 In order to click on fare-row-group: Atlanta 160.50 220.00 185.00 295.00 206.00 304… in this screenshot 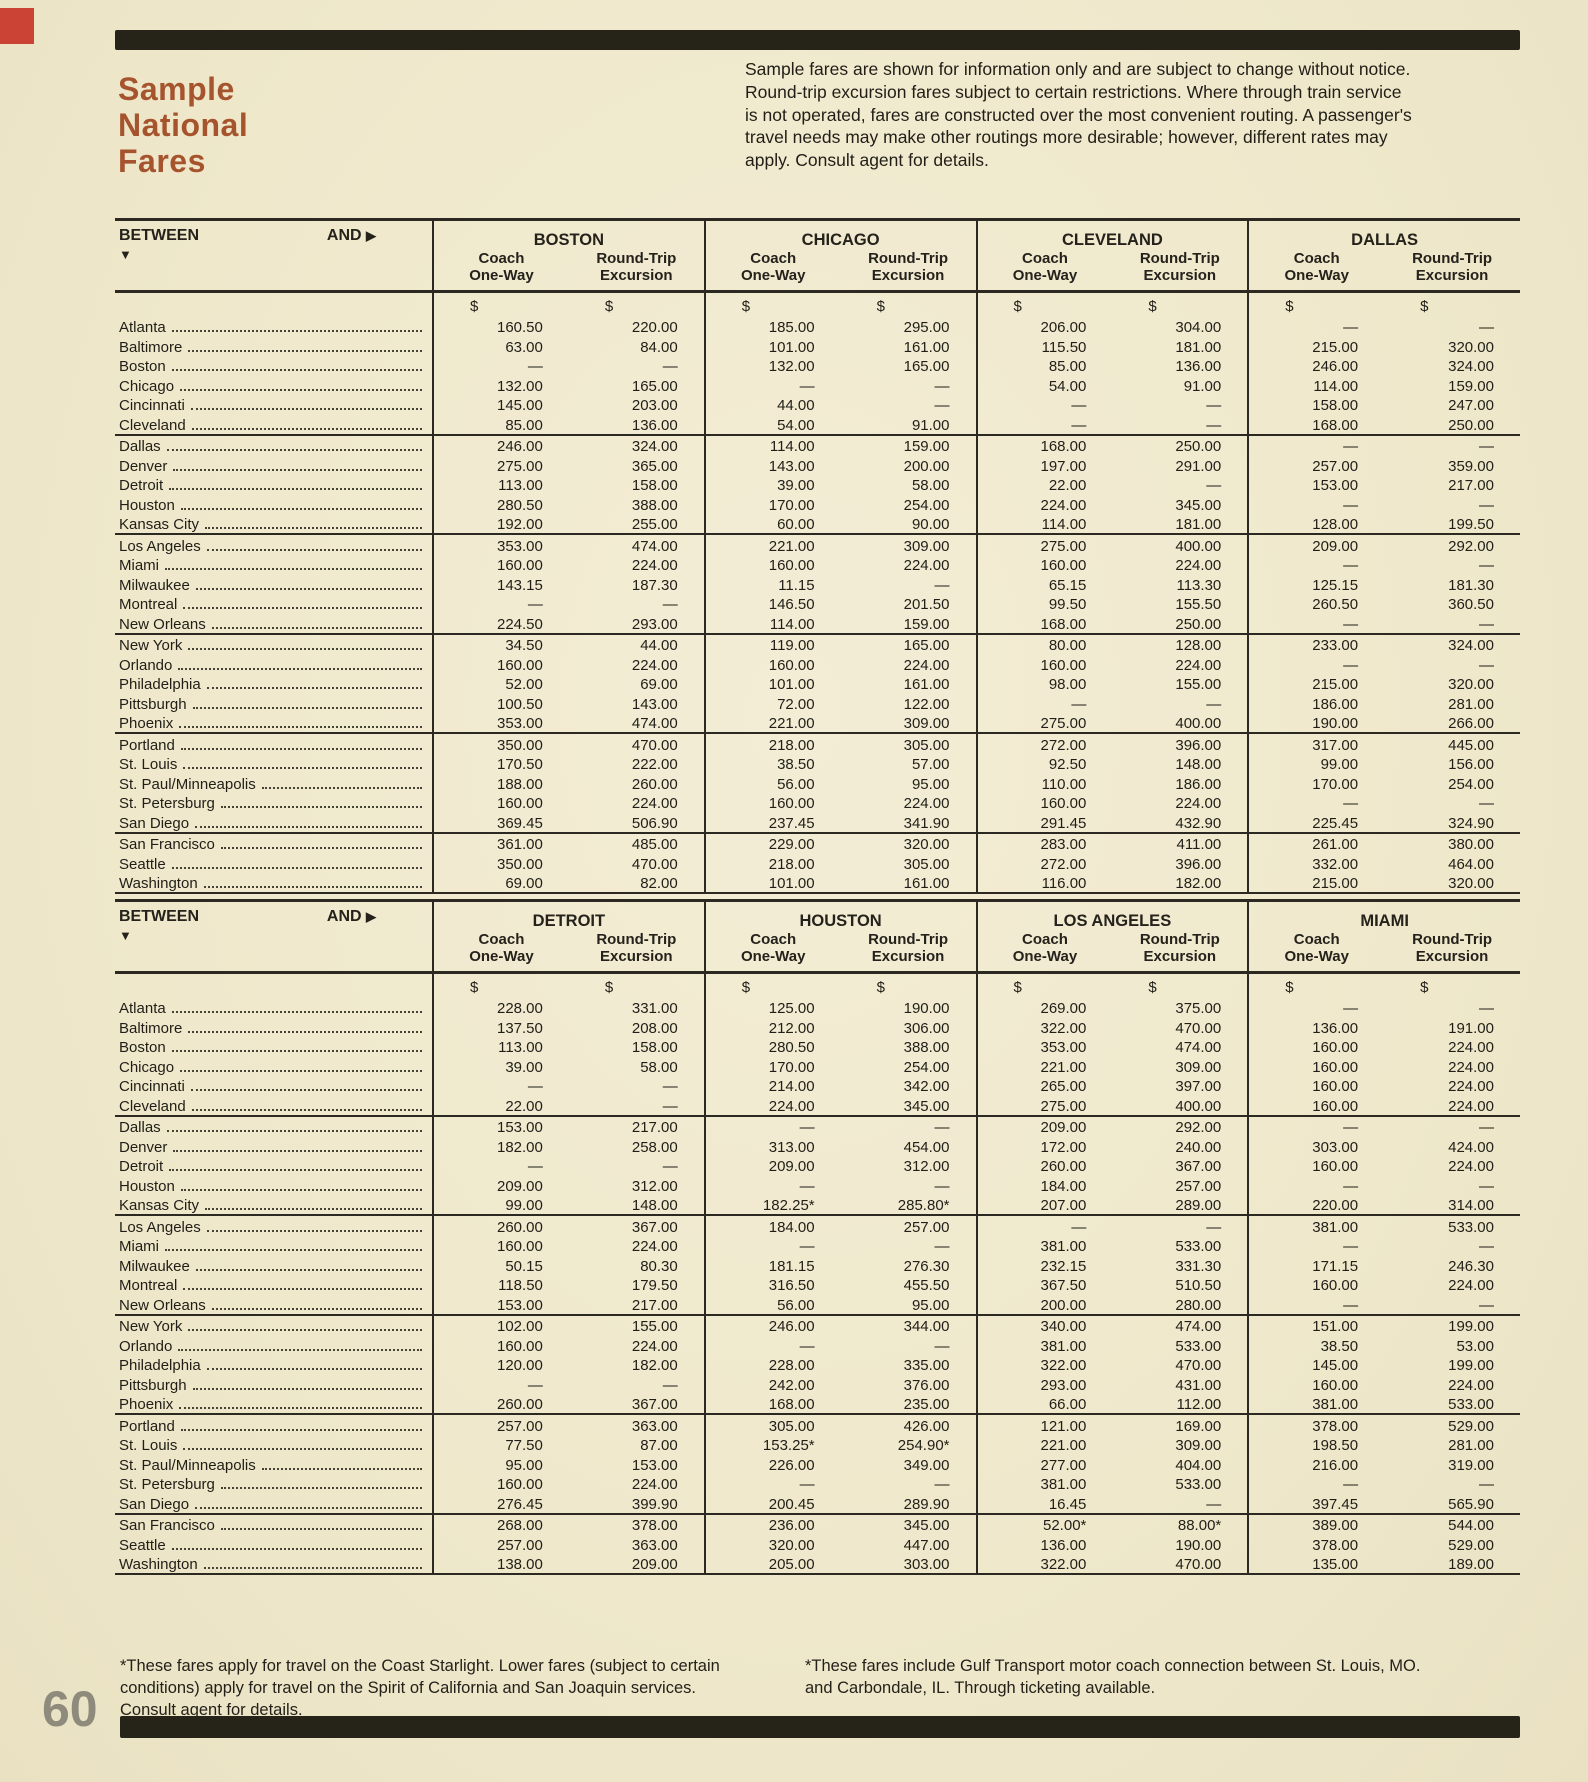, I will do `click(817, 375)`.